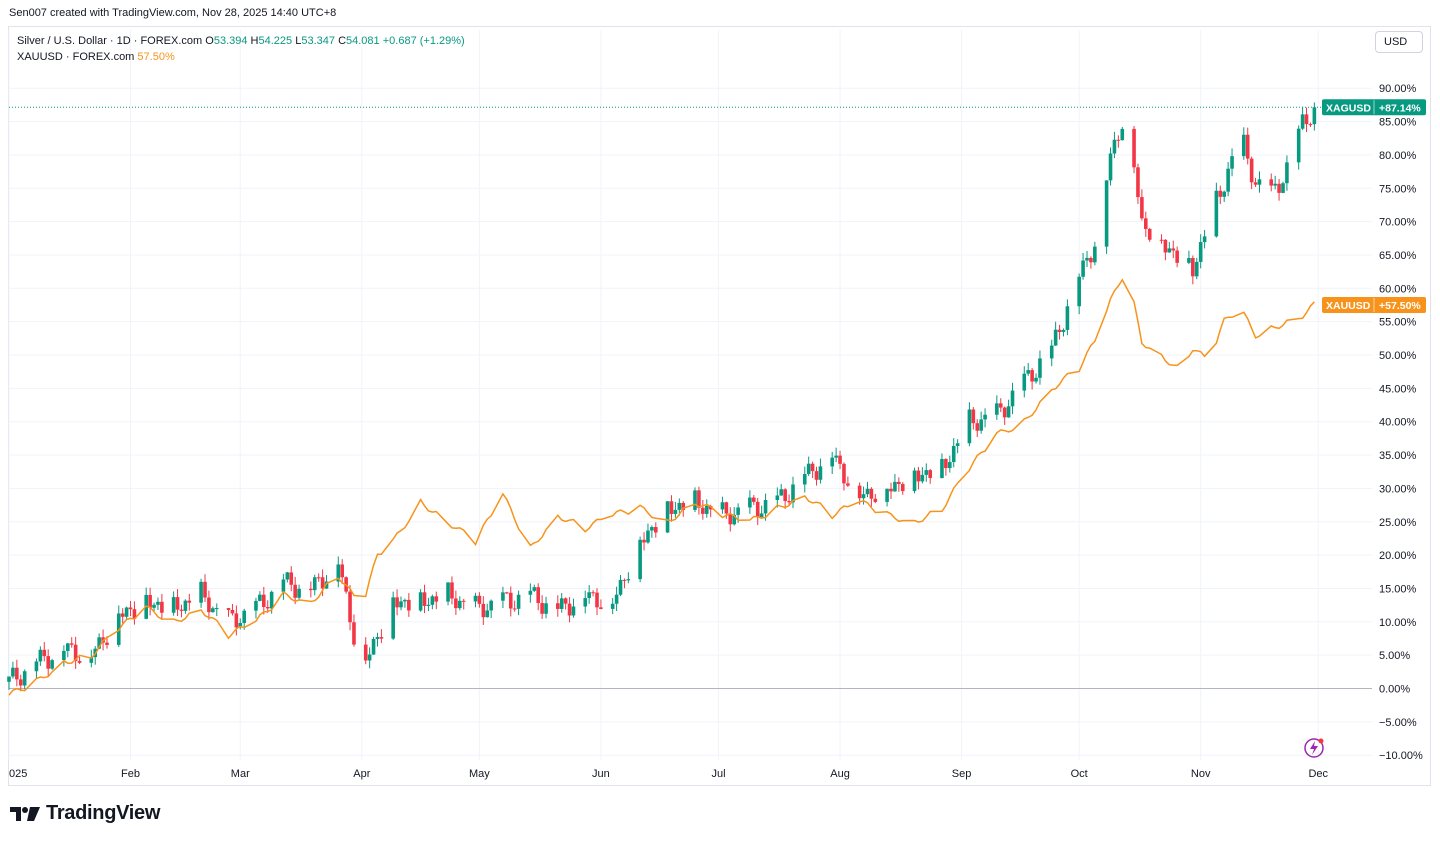 The width and height of the screenshot is (1440, 844). I want to click on brand: TradingView, so click(85, 813).